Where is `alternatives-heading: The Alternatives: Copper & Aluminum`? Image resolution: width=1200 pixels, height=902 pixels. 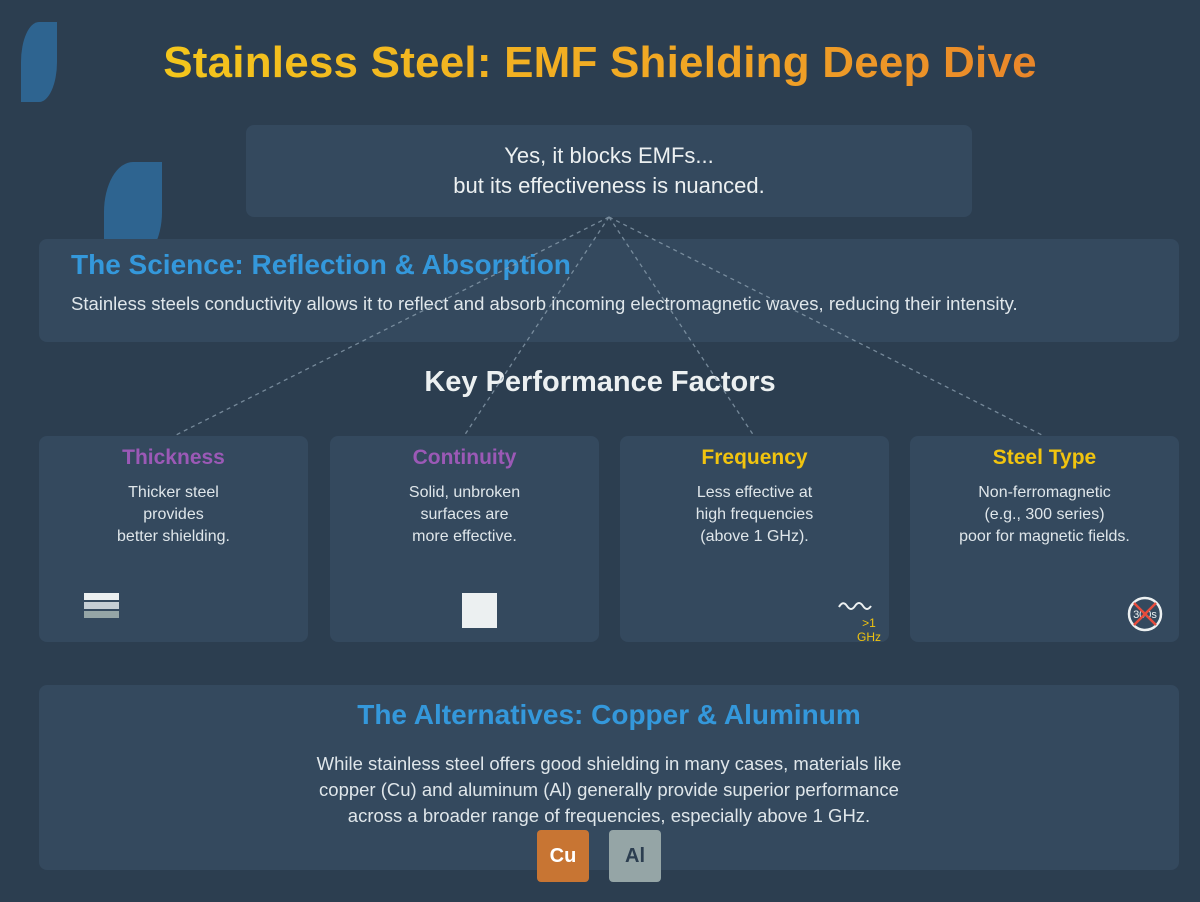
alternatives-heading: The Alternatives: Copper & Aluminum is located at coordinates (609, 714).